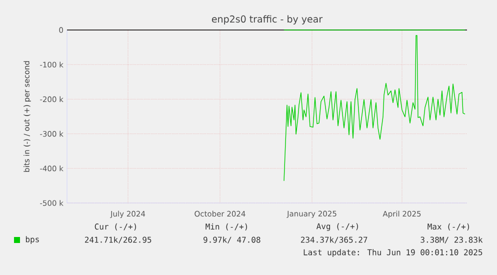 This screenshot has height=275, width=497. I want to click on text: Last update: Thu Jun 19 00:01:10 2025, so click(393, 253).